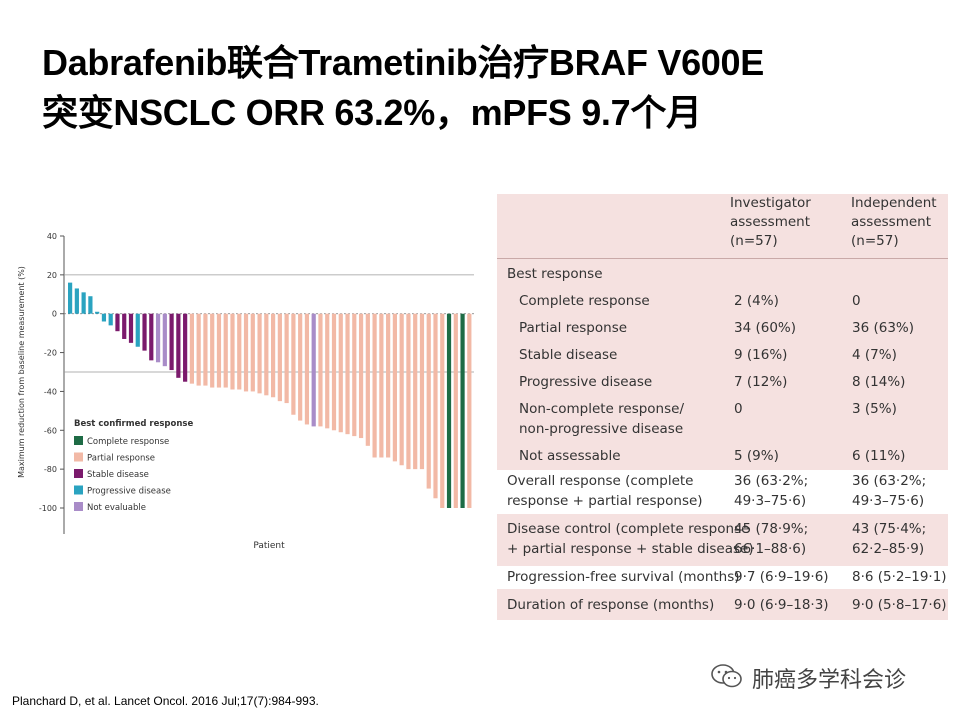 The image size is (960, 720). What do you see at coordinates (883, 328) in the screenshot?
I see `row-independent: 36 (63%)` at bounding box center [883, 328].